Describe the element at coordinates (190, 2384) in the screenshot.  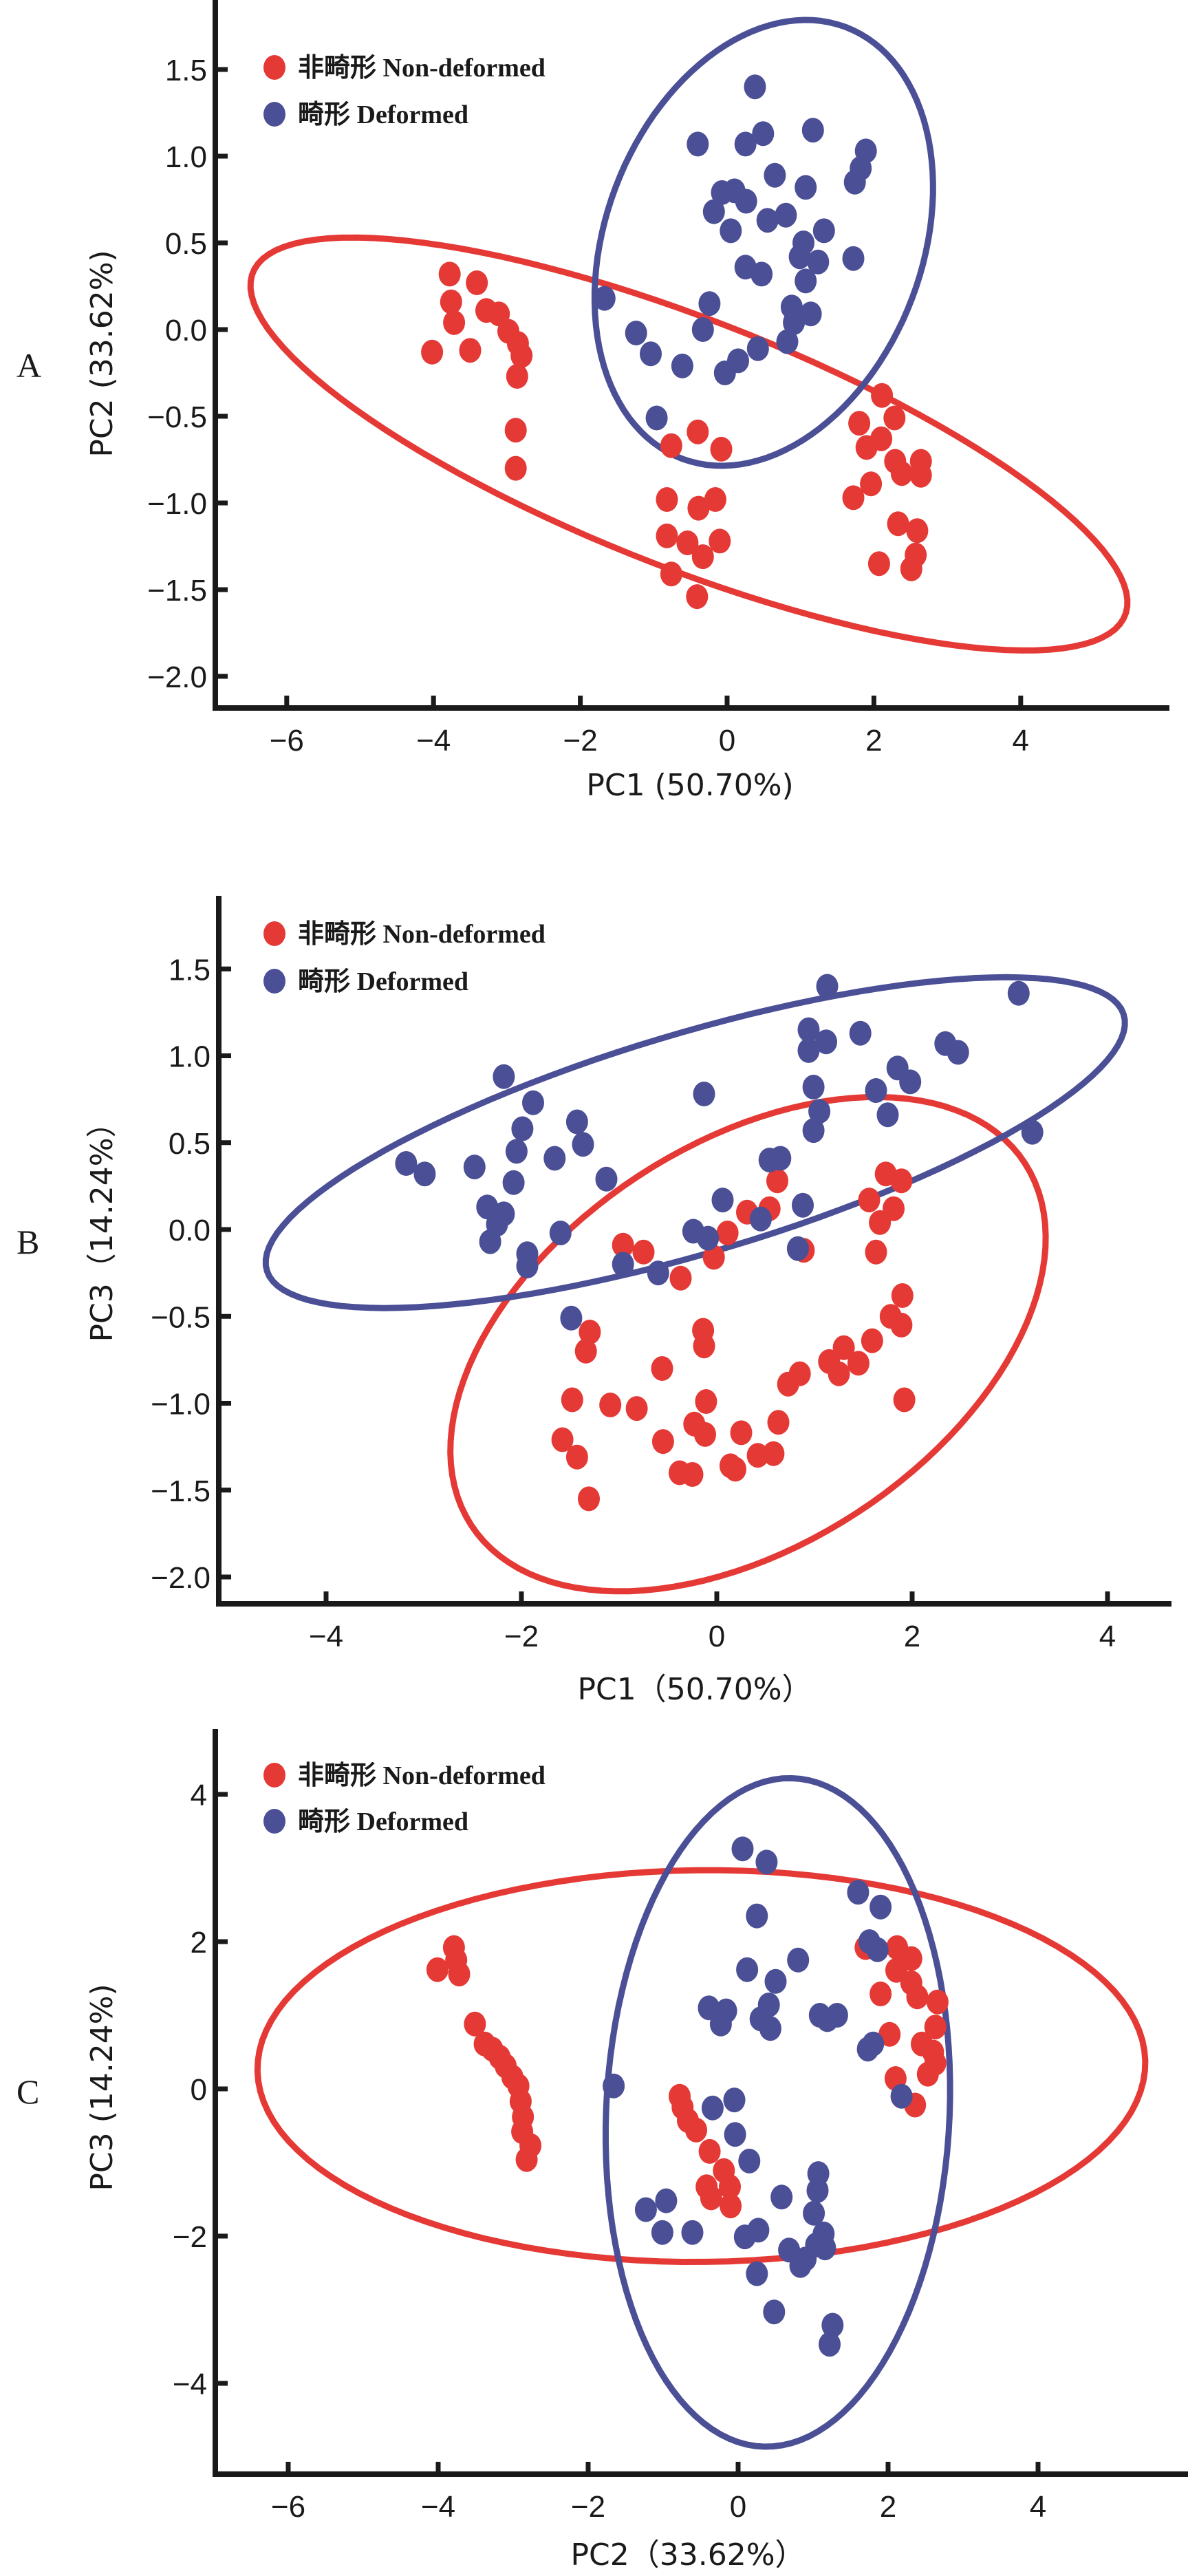
I see `y-tick-label: −4` at that location.